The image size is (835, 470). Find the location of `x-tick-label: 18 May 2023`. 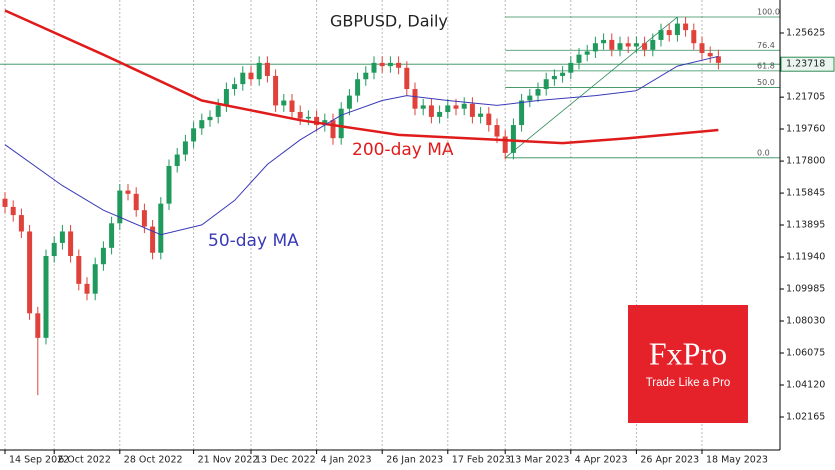

x-tick-label: 18 May 2023 is located at coordinates (737, 460).